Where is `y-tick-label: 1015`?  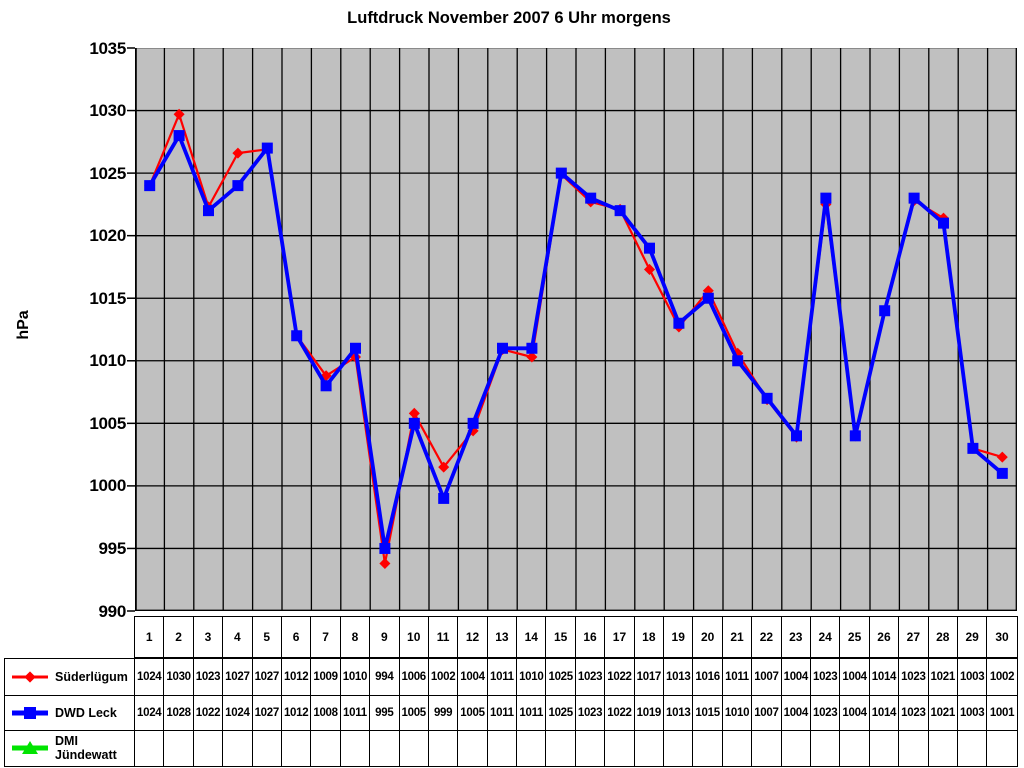 y-tick-label: 1015 is located at coordinates (107, 298).